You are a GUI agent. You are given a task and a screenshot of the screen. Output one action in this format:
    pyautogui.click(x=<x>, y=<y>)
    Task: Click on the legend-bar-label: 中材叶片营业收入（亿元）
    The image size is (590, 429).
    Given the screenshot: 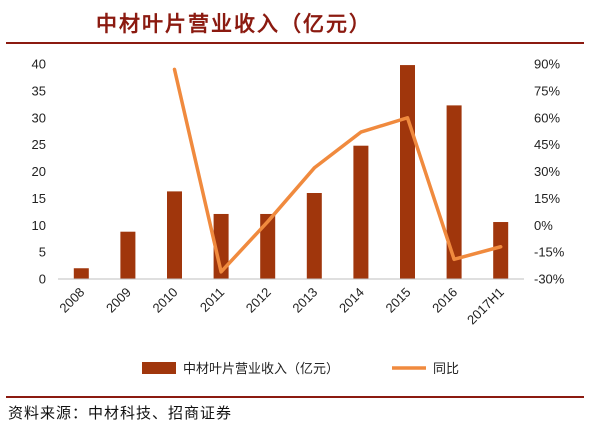 What is the action you would take?
    pyautogui.click(x=261, y=369)
    